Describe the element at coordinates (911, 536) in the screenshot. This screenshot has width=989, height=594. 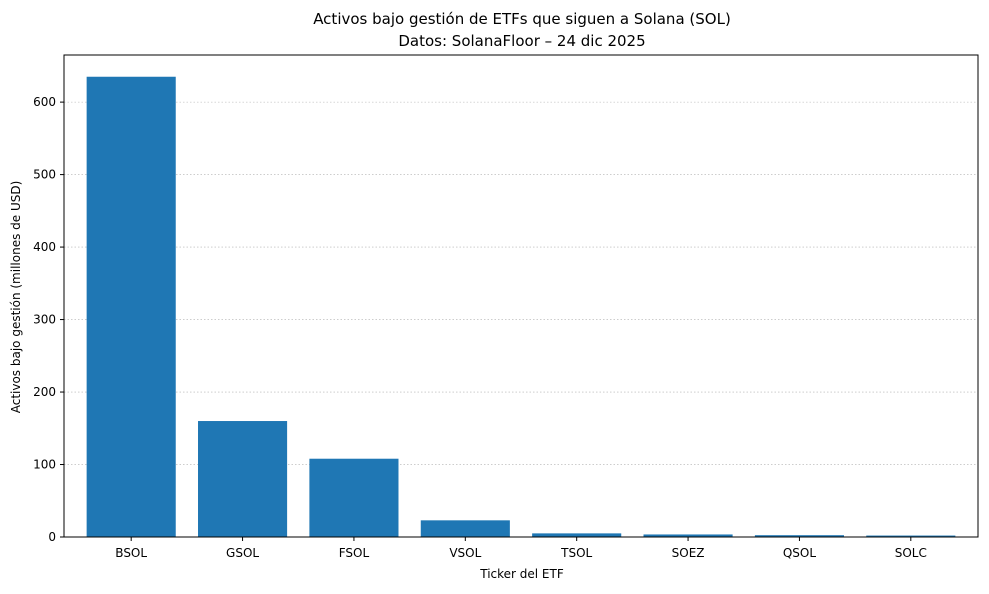
I see `bar-solc` at that location.